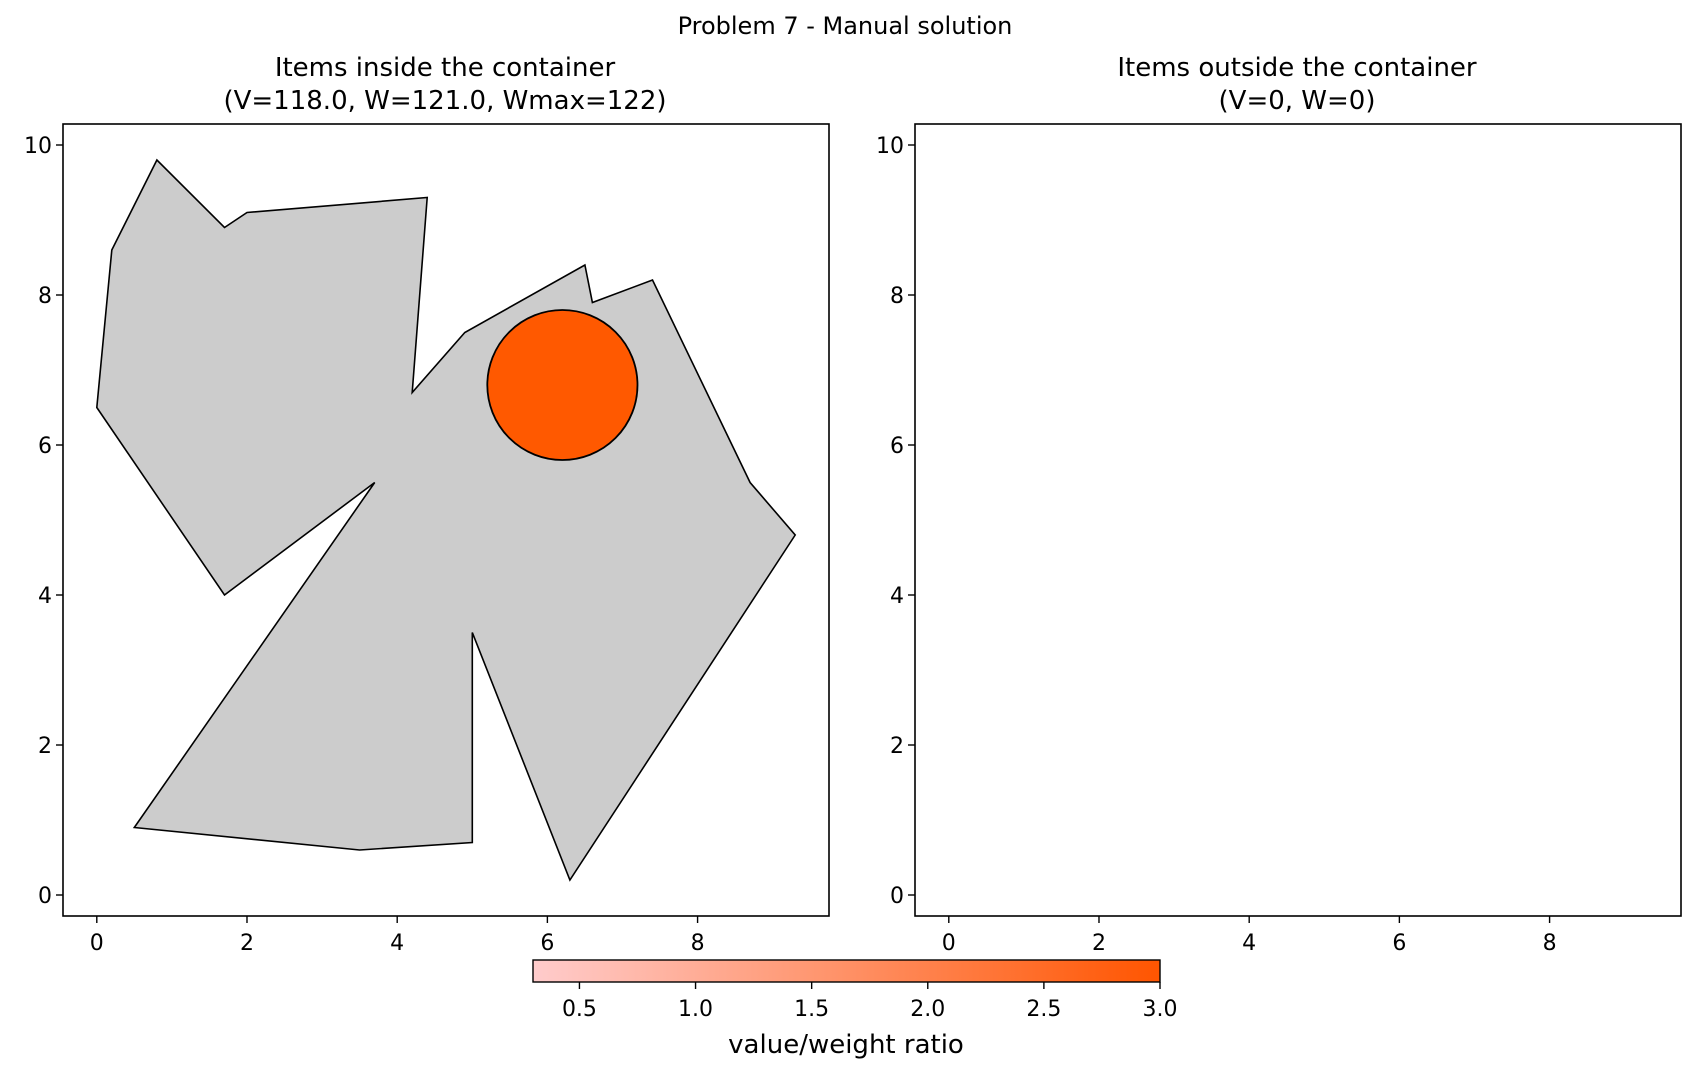 The height and width of the screenshot is (1069, 1690). I want to click on axes-title-line-1: Items outside the container, so click(1297, 68).